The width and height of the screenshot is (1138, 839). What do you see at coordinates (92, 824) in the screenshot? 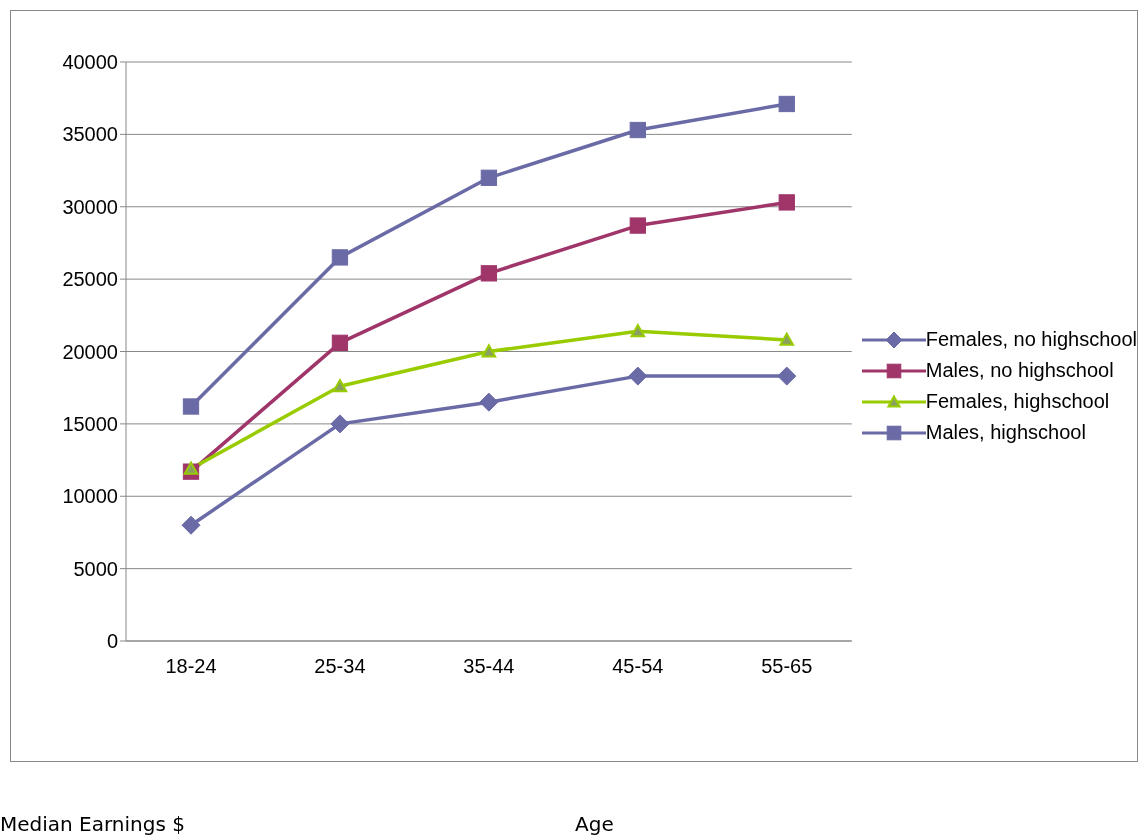
I see `text: Median Earnings $` at bounding box center [92, 824].